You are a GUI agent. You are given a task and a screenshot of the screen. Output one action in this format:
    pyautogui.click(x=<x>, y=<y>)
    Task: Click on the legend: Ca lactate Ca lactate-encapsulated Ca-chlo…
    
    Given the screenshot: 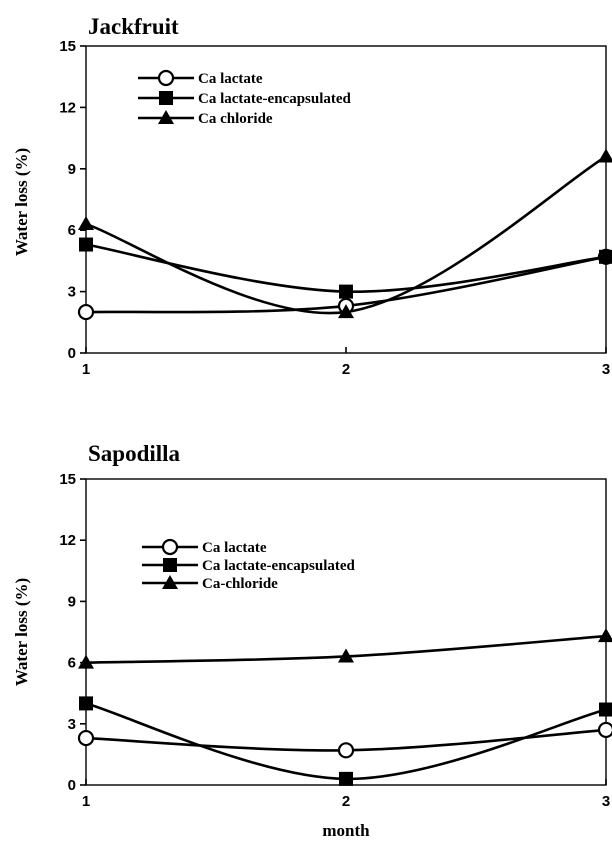 What is the action you would take?
    pyautogui.click(x=249, y=565)
    